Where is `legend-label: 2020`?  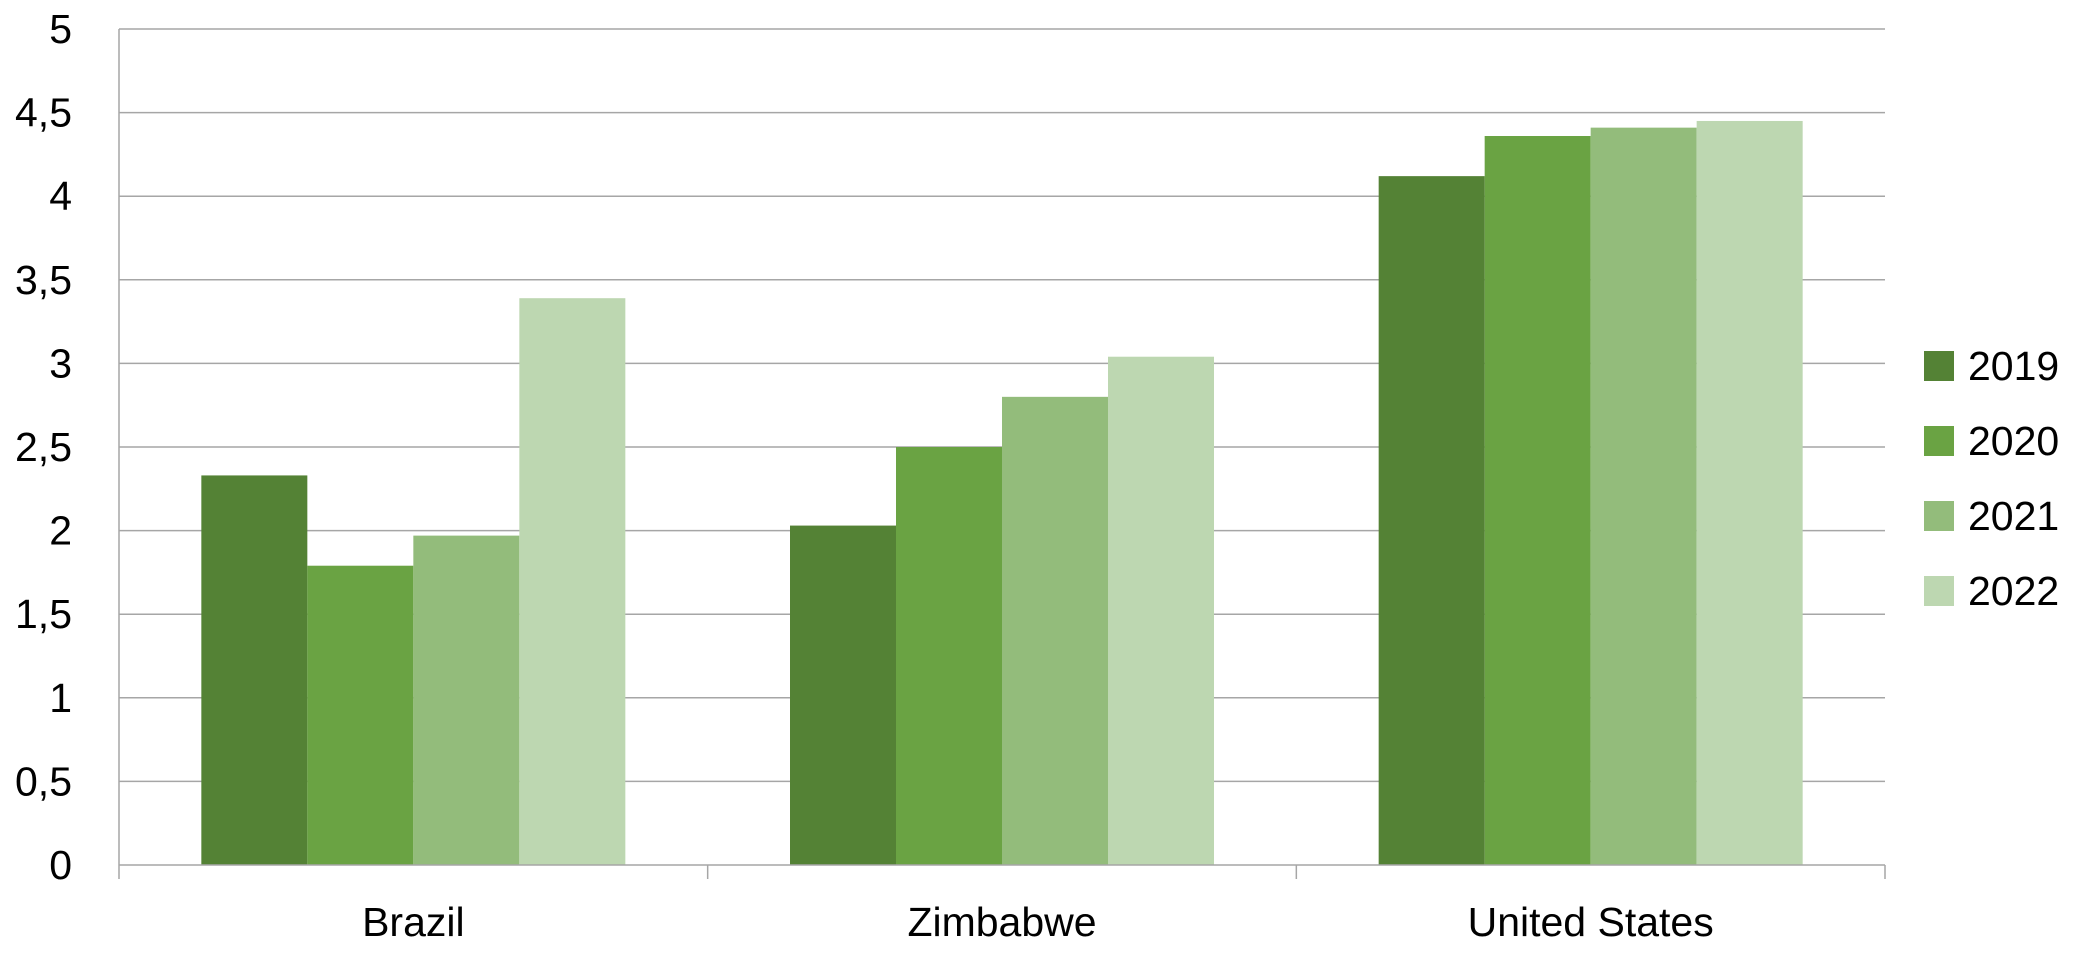
legend-label: 2020 is located at coordinates (2013, 441).